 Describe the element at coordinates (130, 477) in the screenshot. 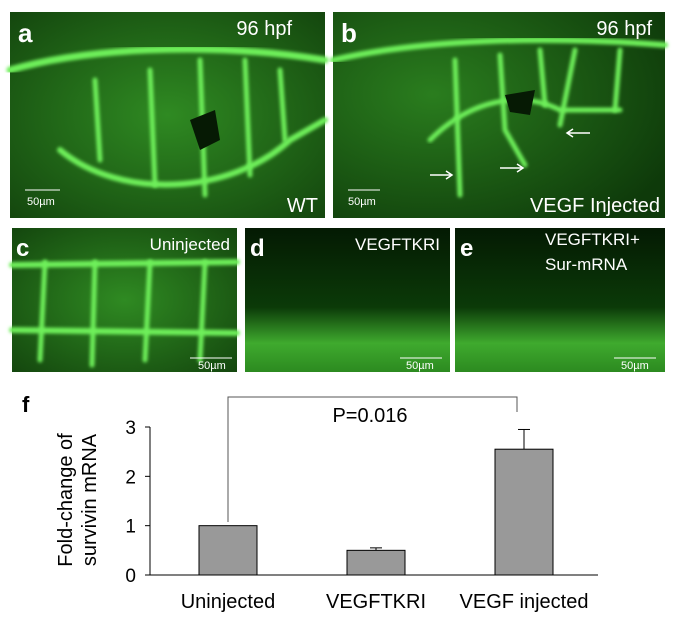

I see `y-tick-label: 2` at that location.